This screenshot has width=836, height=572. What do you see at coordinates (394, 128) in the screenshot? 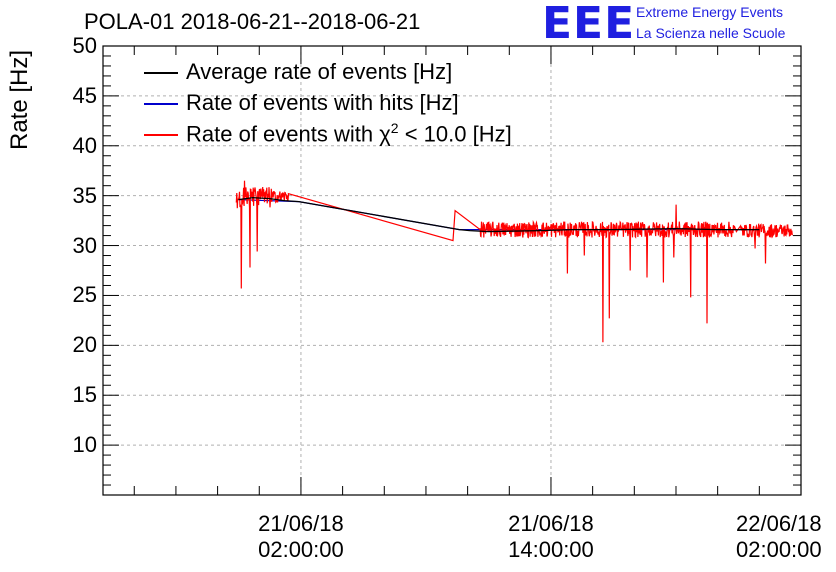
I see `chi-superscript: 2` at bounding box center [394, 128].